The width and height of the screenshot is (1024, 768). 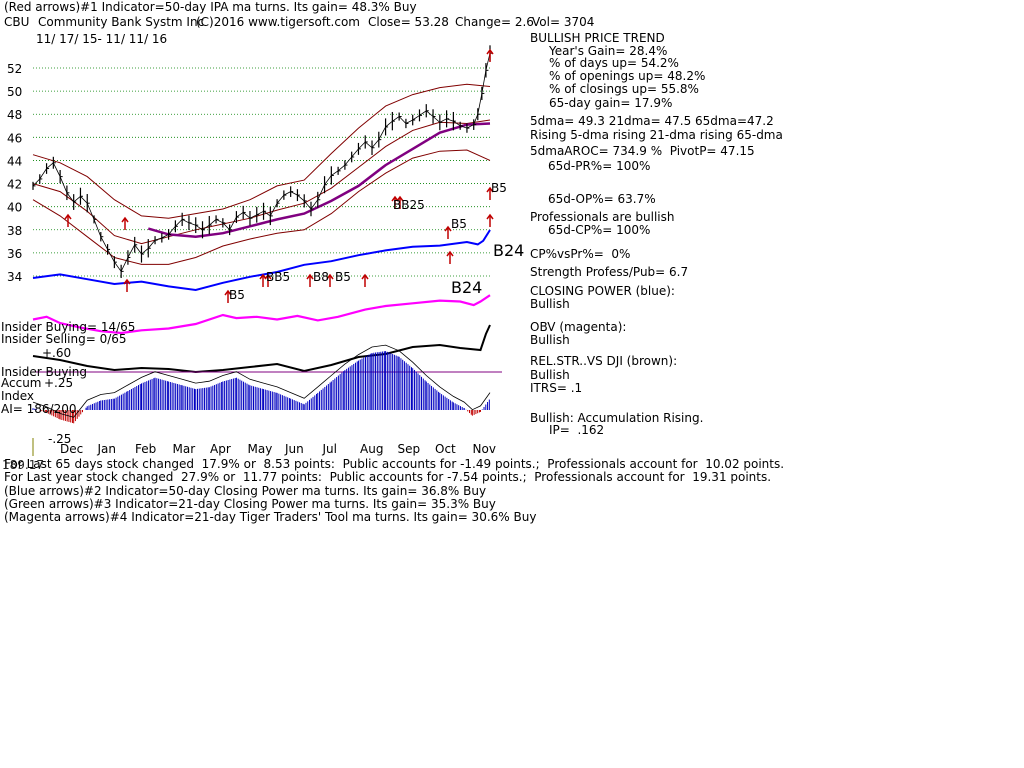 I want to click on company-name: Community Bank Systm Inc, so click(x=121, y=22).